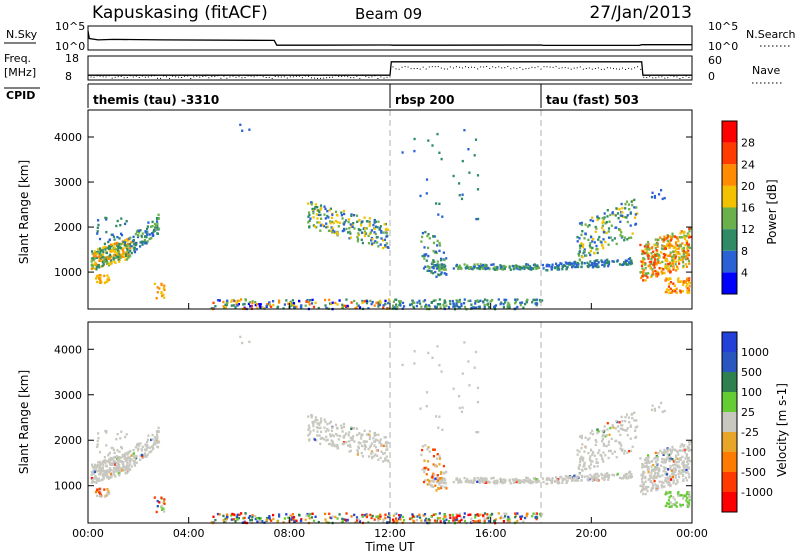 This screenshot has width=800, height=554. What do you see at coordinates (750, 432) in the screenshot?
I see `velocity-colorbar-tick: -25` at bounding box center [750, 432].